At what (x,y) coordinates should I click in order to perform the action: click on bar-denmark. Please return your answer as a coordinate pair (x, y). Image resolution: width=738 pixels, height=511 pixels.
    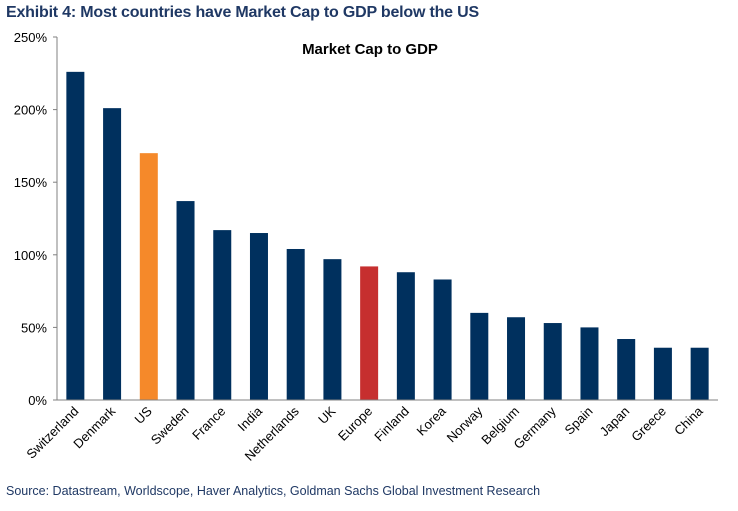
    Looking at the image, I should click on (112, 254).